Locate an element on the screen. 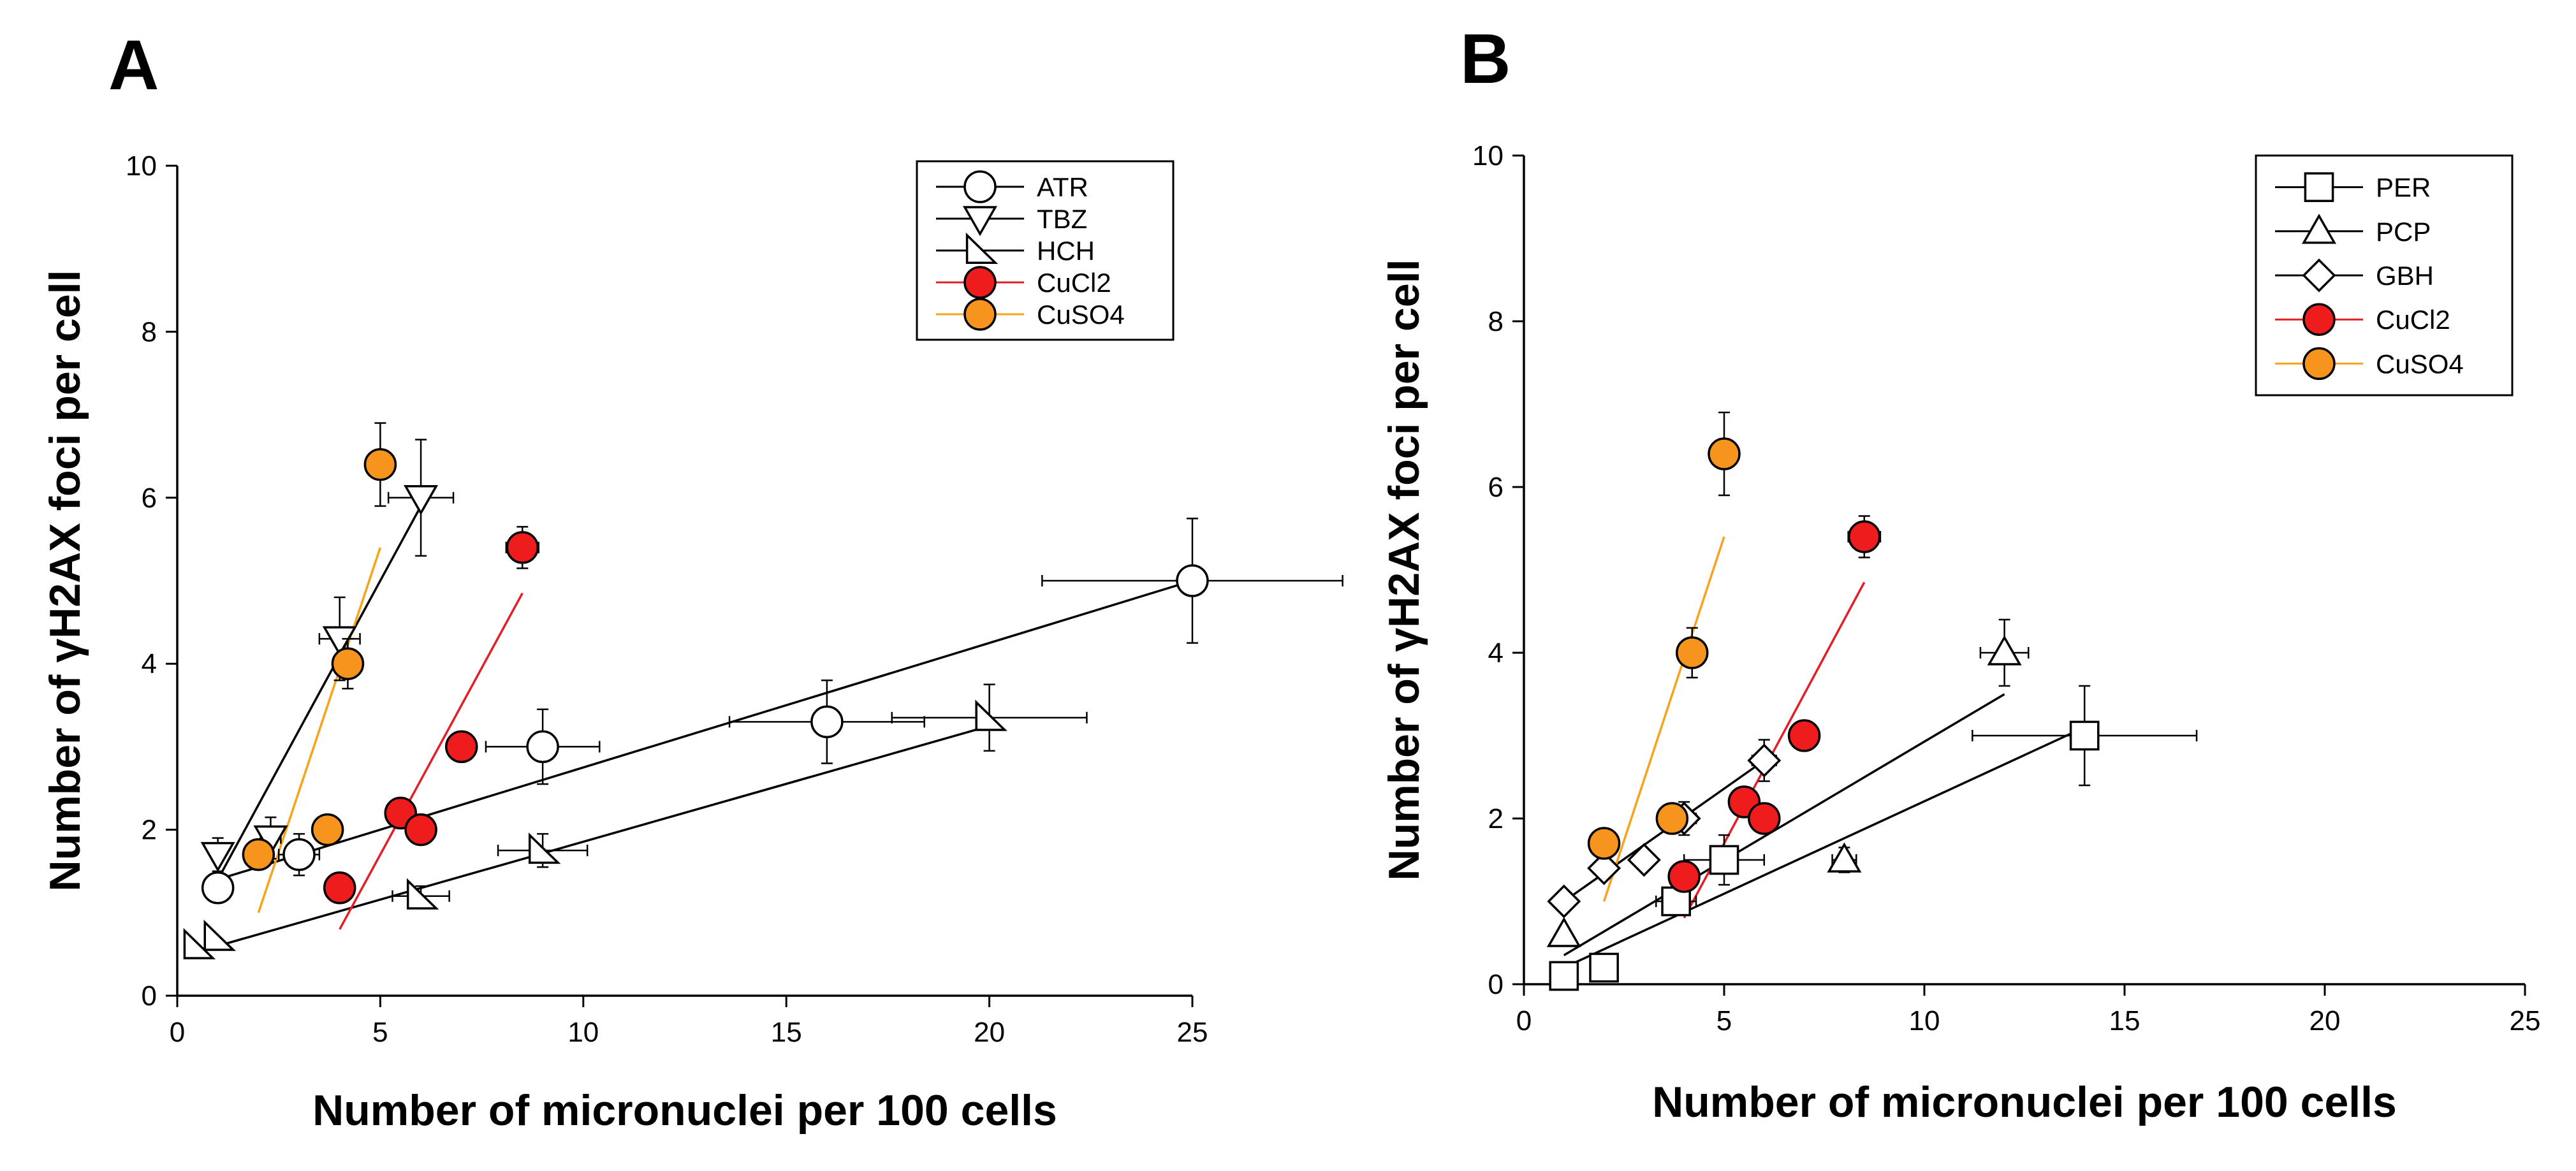 The width and height of the screenshot is (2576, 1171). series-tbz is located at coordinates (327, 656).